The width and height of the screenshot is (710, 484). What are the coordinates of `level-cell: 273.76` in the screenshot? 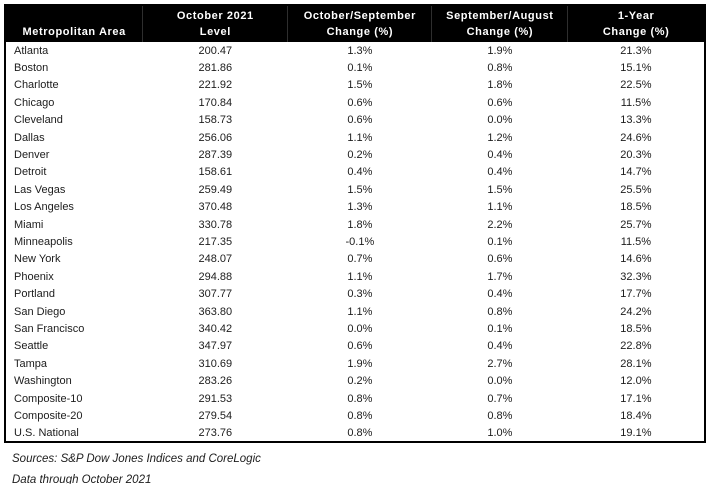 It's located at (215, 432).